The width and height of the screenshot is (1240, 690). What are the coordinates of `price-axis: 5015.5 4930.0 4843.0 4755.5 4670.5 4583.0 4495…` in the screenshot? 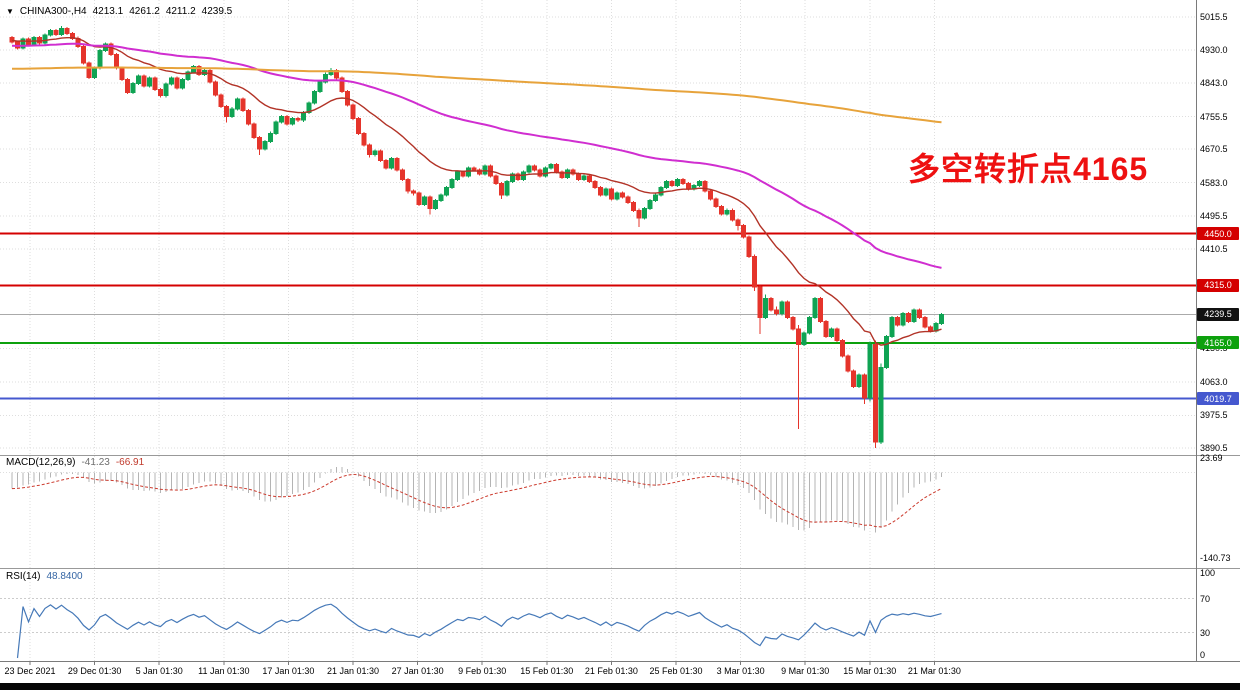 It's located at (1218, 330).